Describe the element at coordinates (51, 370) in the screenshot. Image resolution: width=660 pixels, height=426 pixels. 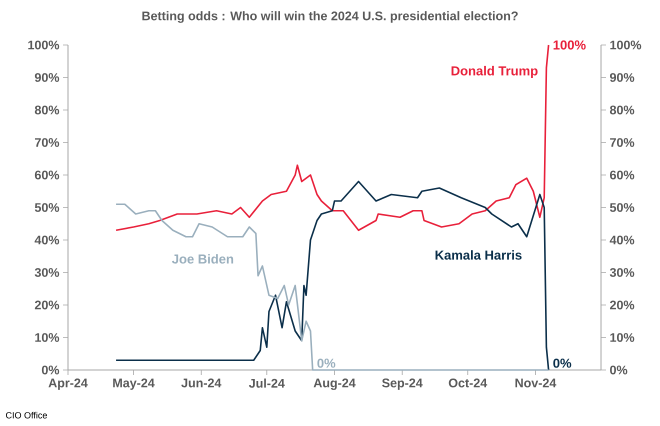
I see `y-tick-label: 0%` at that location.